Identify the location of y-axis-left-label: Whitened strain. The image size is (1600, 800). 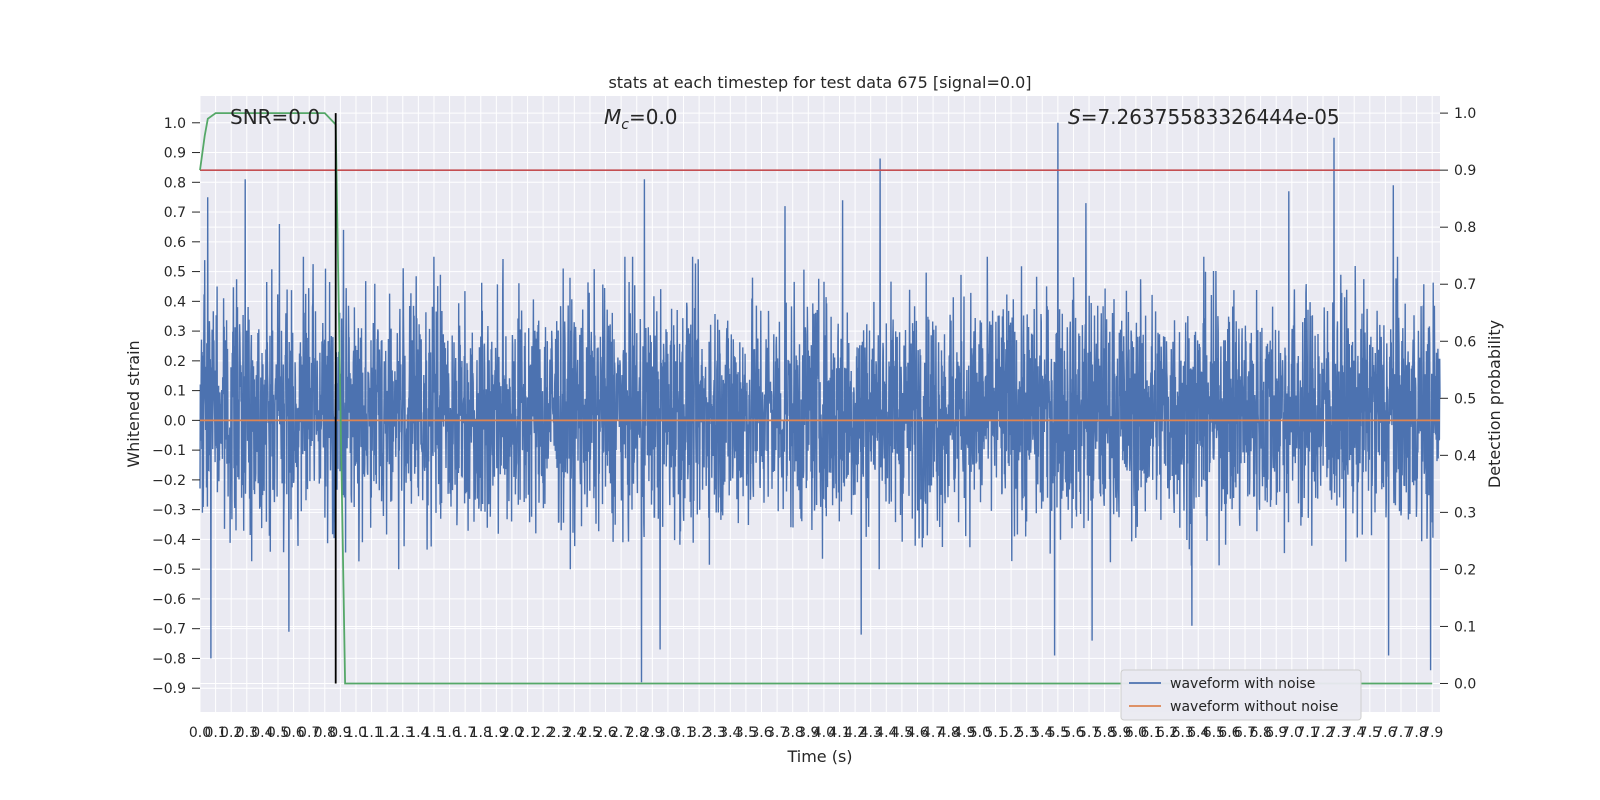
(133, 403).